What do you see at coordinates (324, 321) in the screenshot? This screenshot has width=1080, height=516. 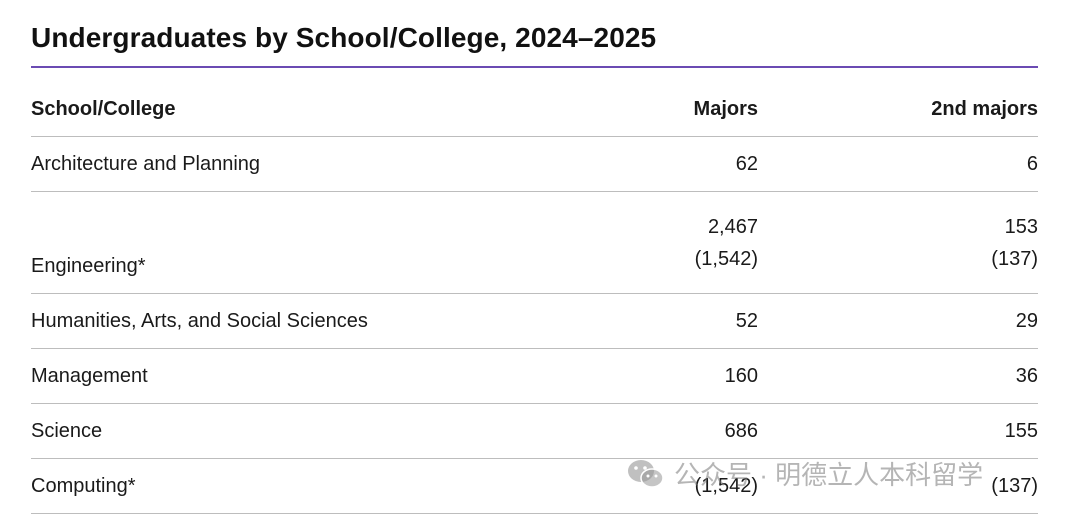 I see `school-name: Humanities, Arts, and Social Sciences` at bounding box center [324, 321].